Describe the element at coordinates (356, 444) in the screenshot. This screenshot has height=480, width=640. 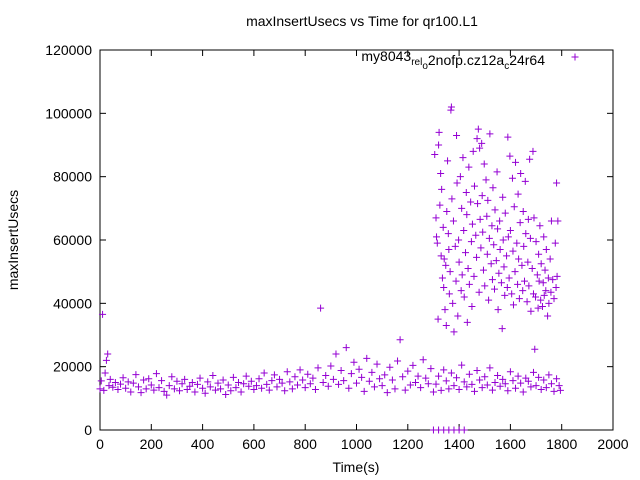
I see `x-tick-label: 1000` at that location.